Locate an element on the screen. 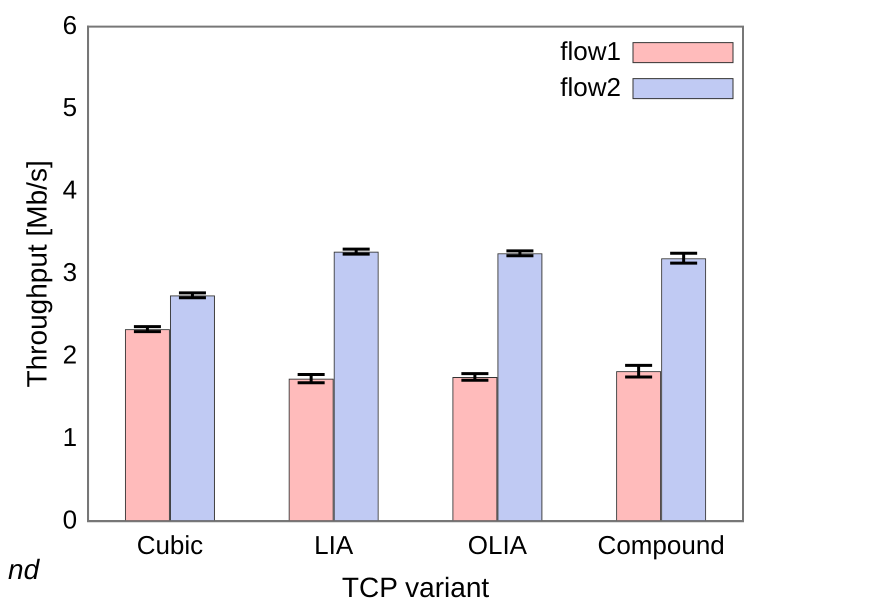 This screenshot has height=614, width=891. y-tick-label: 5 is located at coordinates (70, 107).